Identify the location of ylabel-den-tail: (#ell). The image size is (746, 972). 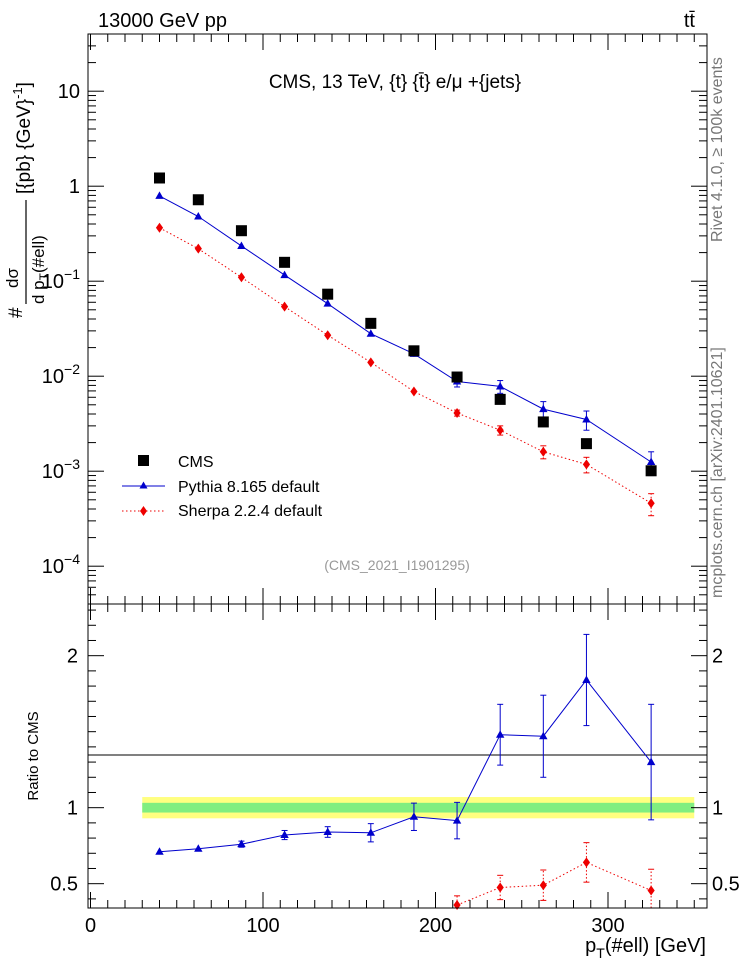
(38, 254).